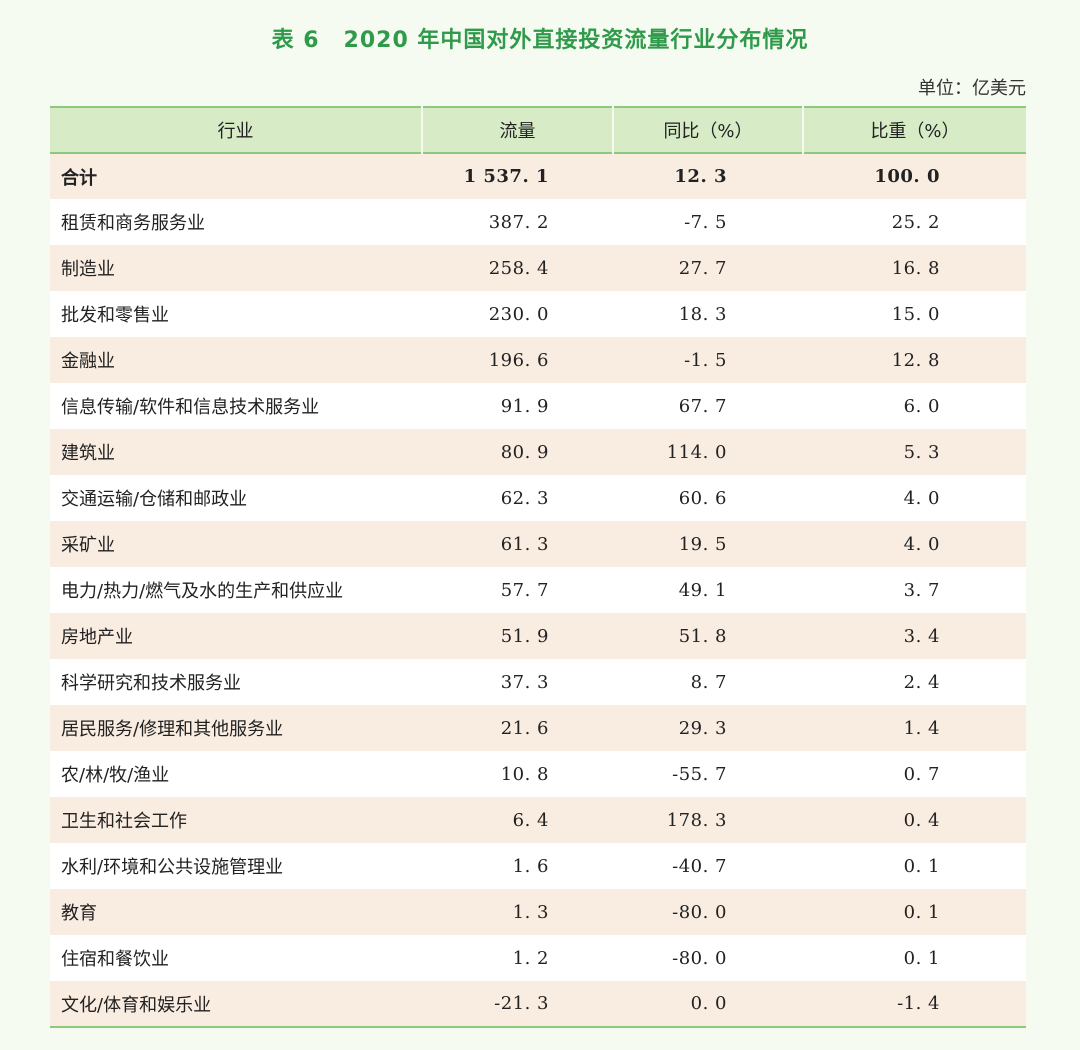 The width and height of the screenshot is (1080, 1050). What do you see at coordinates (202, 591) in the screenshot?
I see `industry-cell: 电力/热力/燃气及水的生产和供应业` at bounding box center [202, 591].